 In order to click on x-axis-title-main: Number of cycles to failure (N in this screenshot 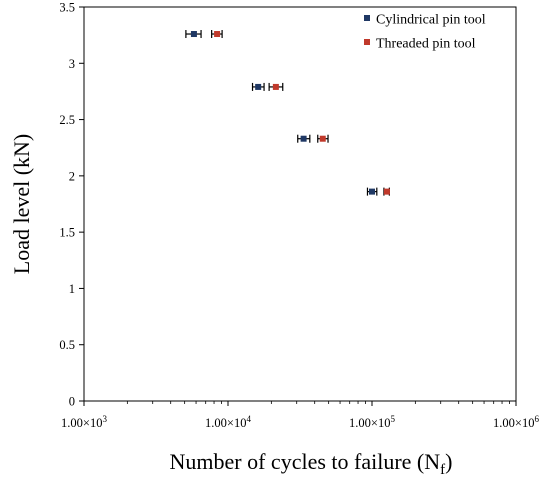, I will do `click(305, 461)`.